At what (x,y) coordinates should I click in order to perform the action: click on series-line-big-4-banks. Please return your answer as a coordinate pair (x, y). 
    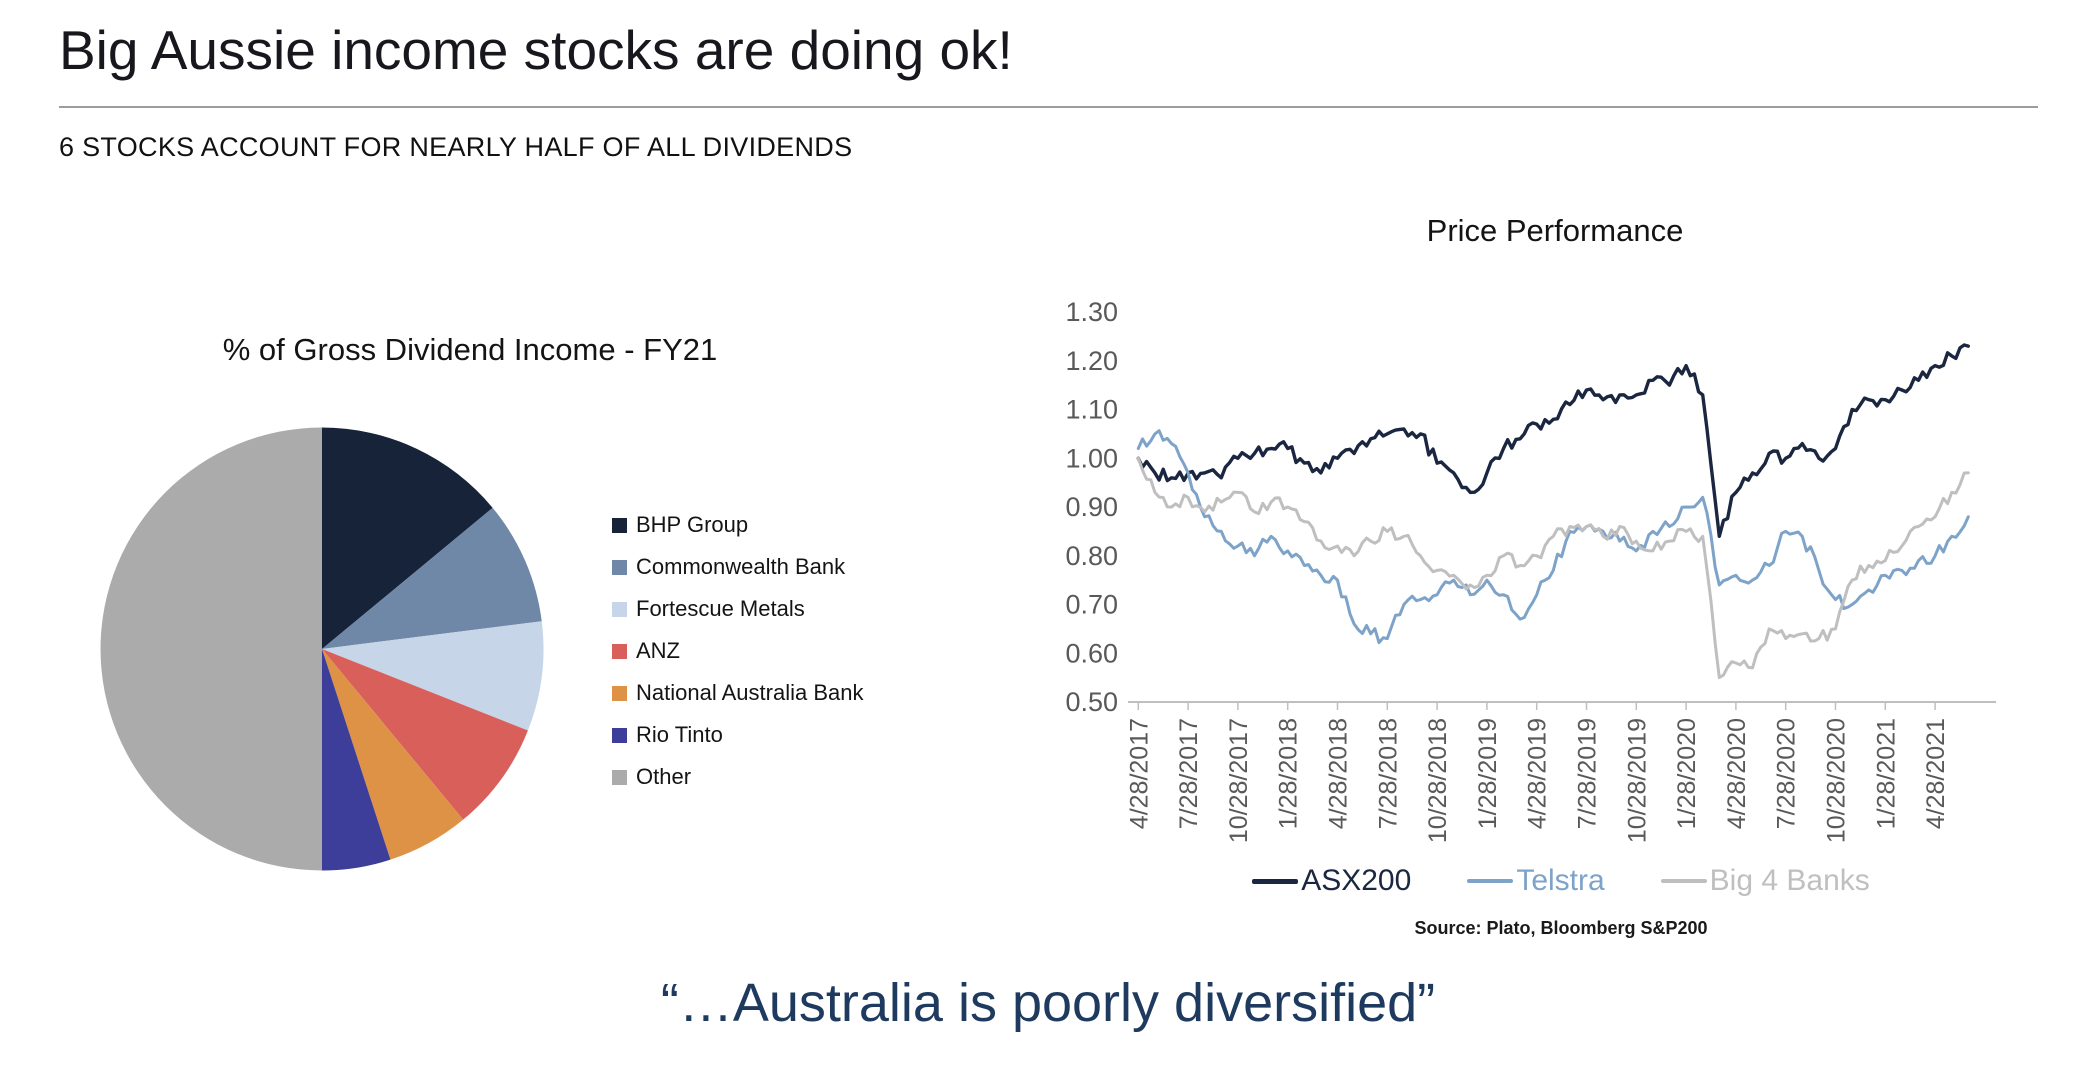
    Looking at the image, I should click on (1553, 568).